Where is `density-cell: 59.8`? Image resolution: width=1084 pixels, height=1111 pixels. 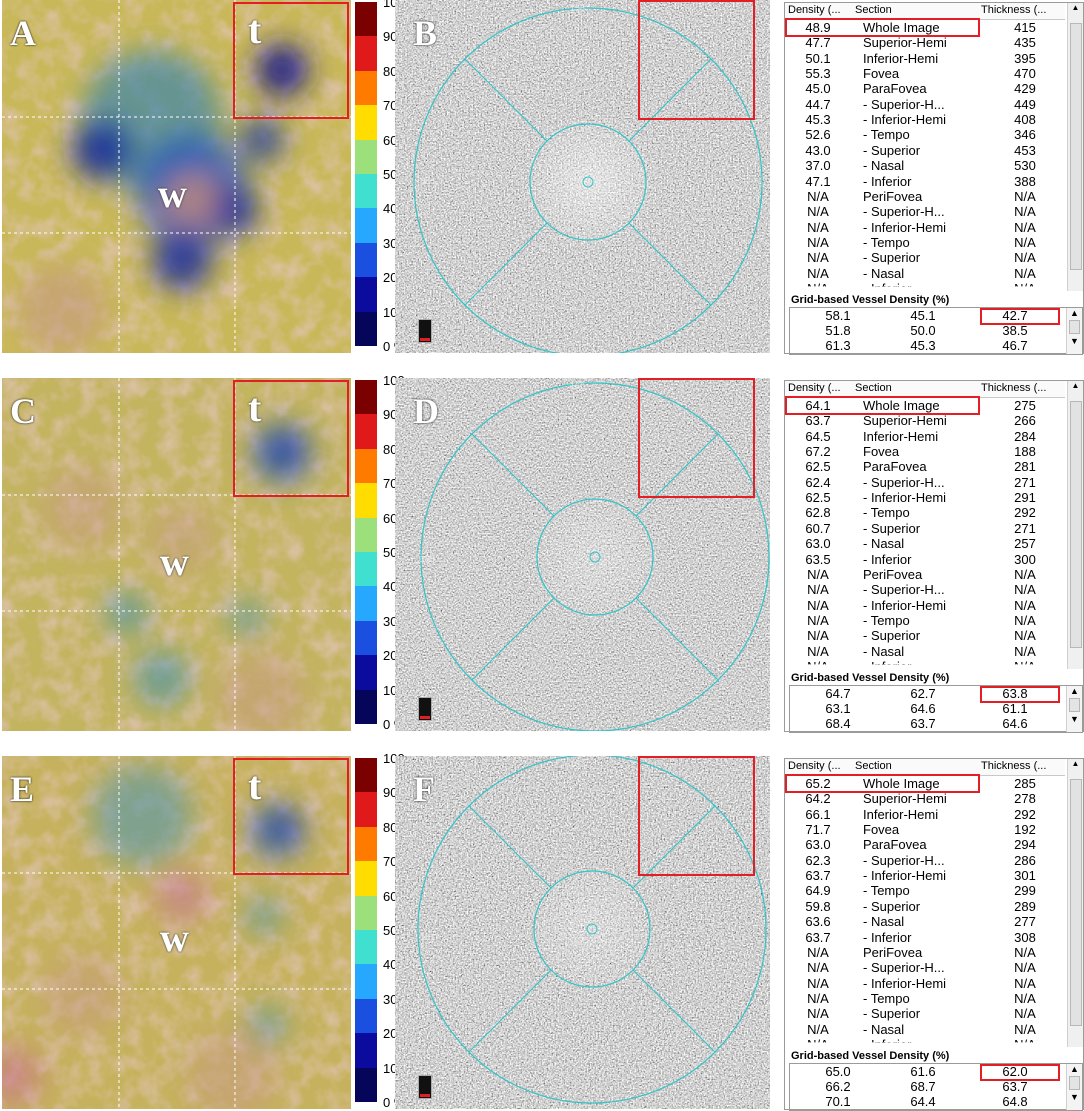
density-cell: 59.8 is located at coordinates (818, 906).